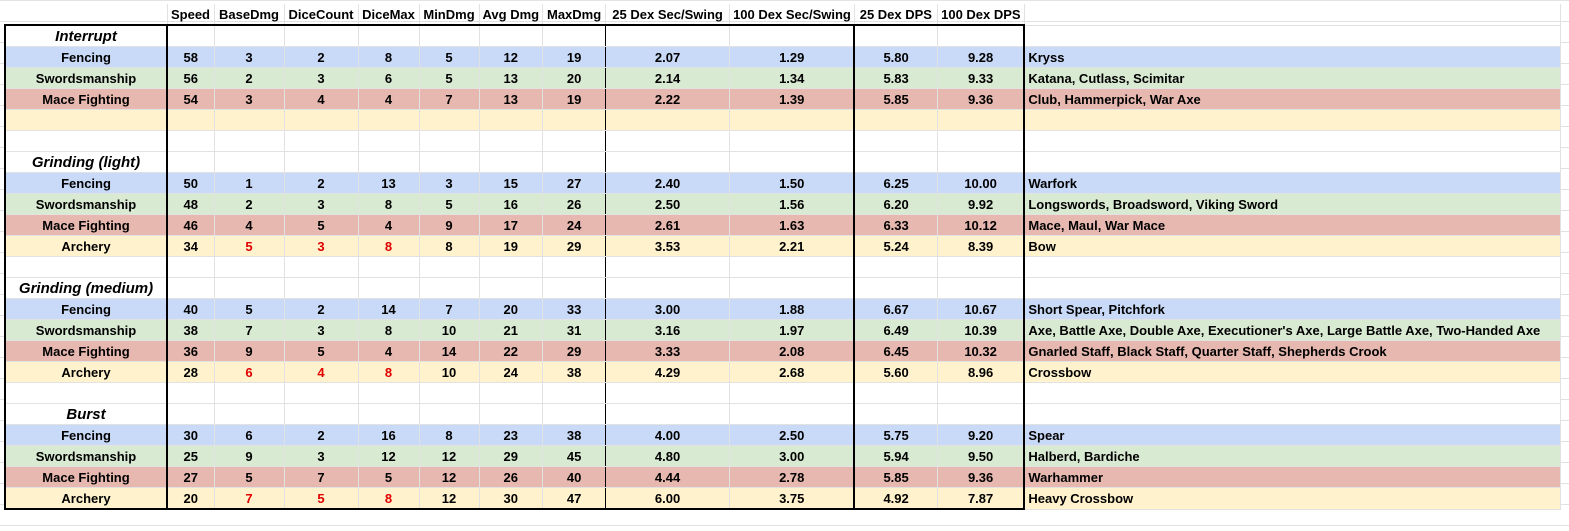  What do you see at coordinates (191, 351) in the screenshot?
I see `cell-speed: 36` at bounding box center [191, 351].